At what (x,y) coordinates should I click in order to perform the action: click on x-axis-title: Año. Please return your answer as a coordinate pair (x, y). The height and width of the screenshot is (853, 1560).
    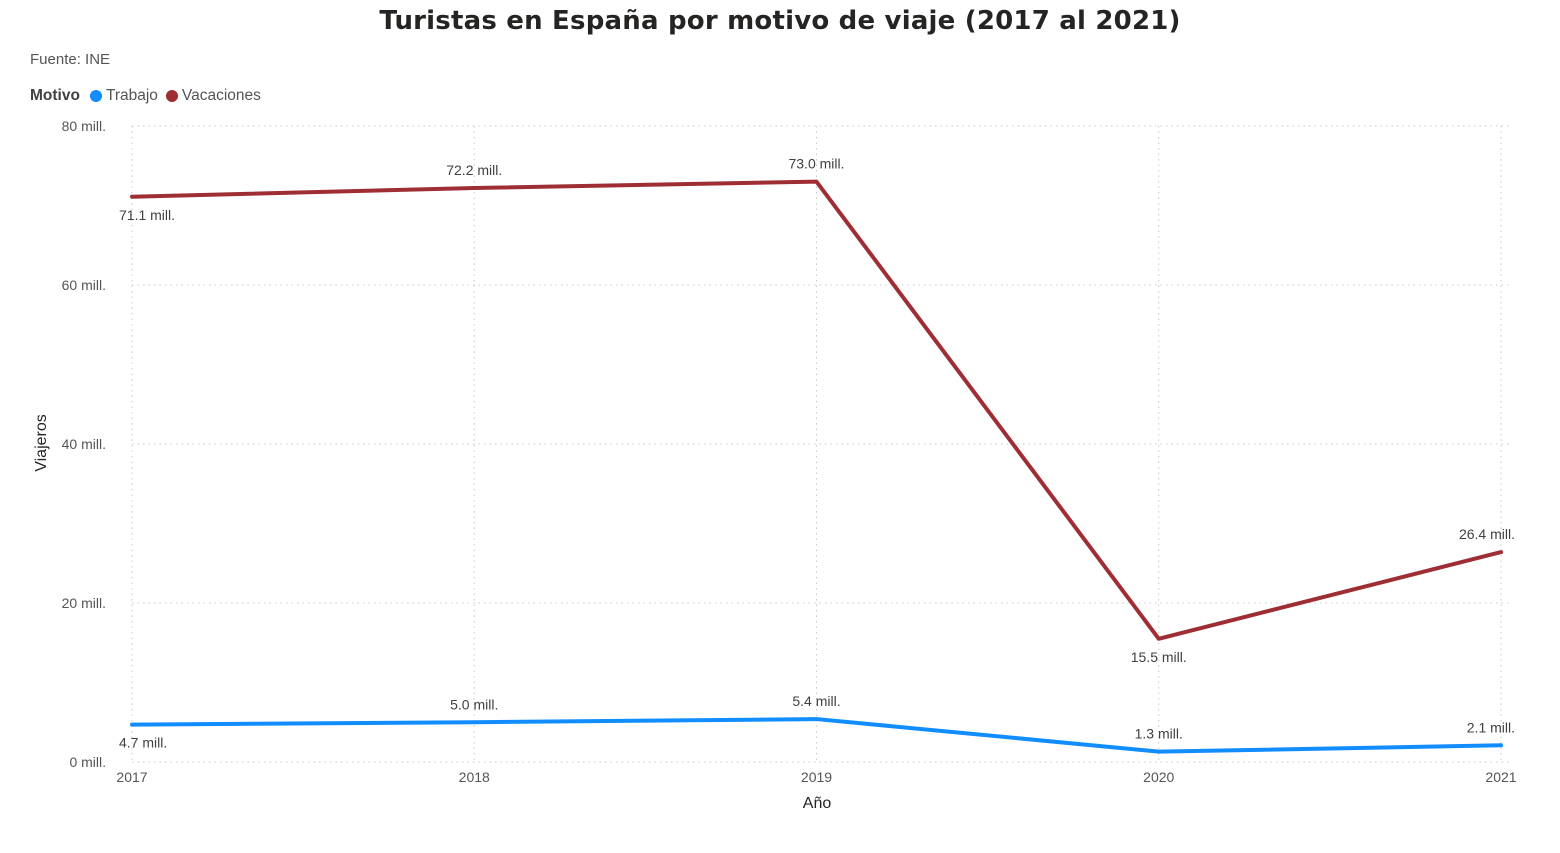
    Looking at the image, I should click on (817, 803).